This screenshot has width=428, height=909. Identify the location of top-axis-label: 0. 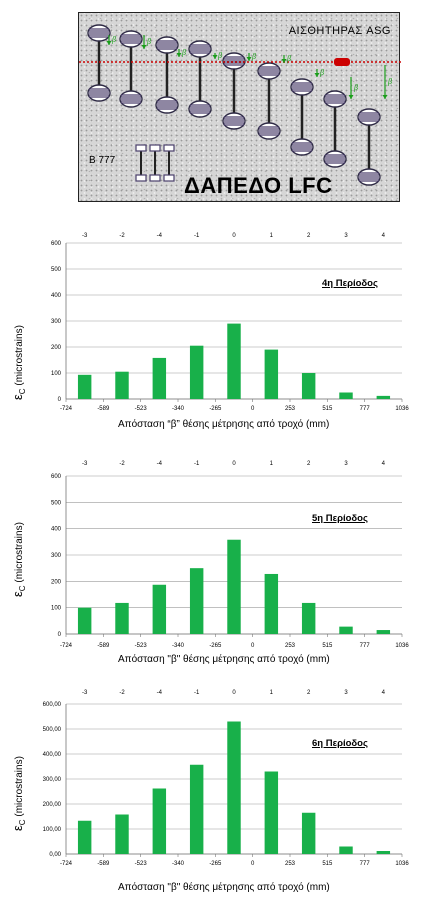
(234, 236).